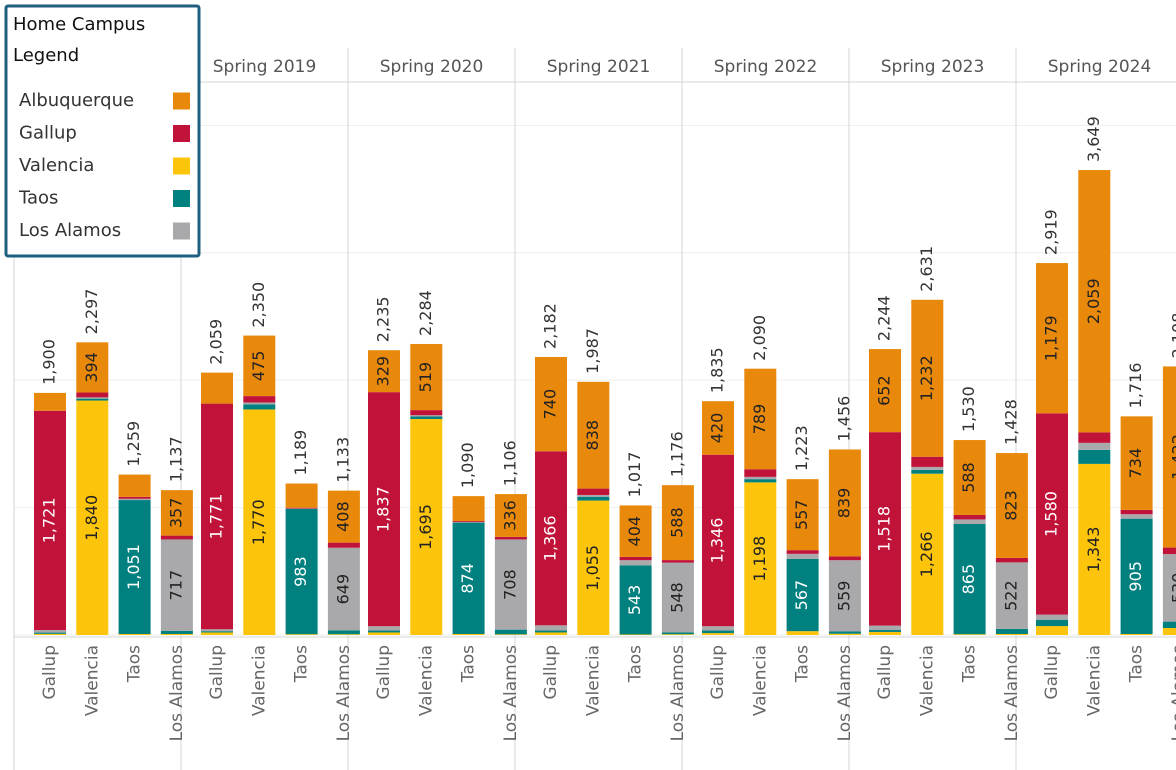 The image size is (1176, 770). I want to click on segment-label: 1,721, so click(49, 520).